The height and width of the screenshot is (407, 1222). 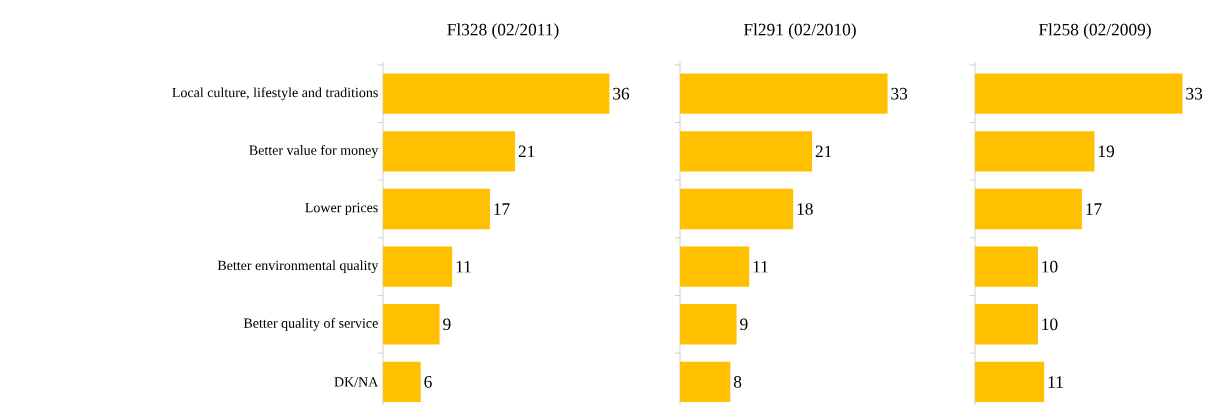 I want to click on data-label: 6, so click(x=428, y=382).